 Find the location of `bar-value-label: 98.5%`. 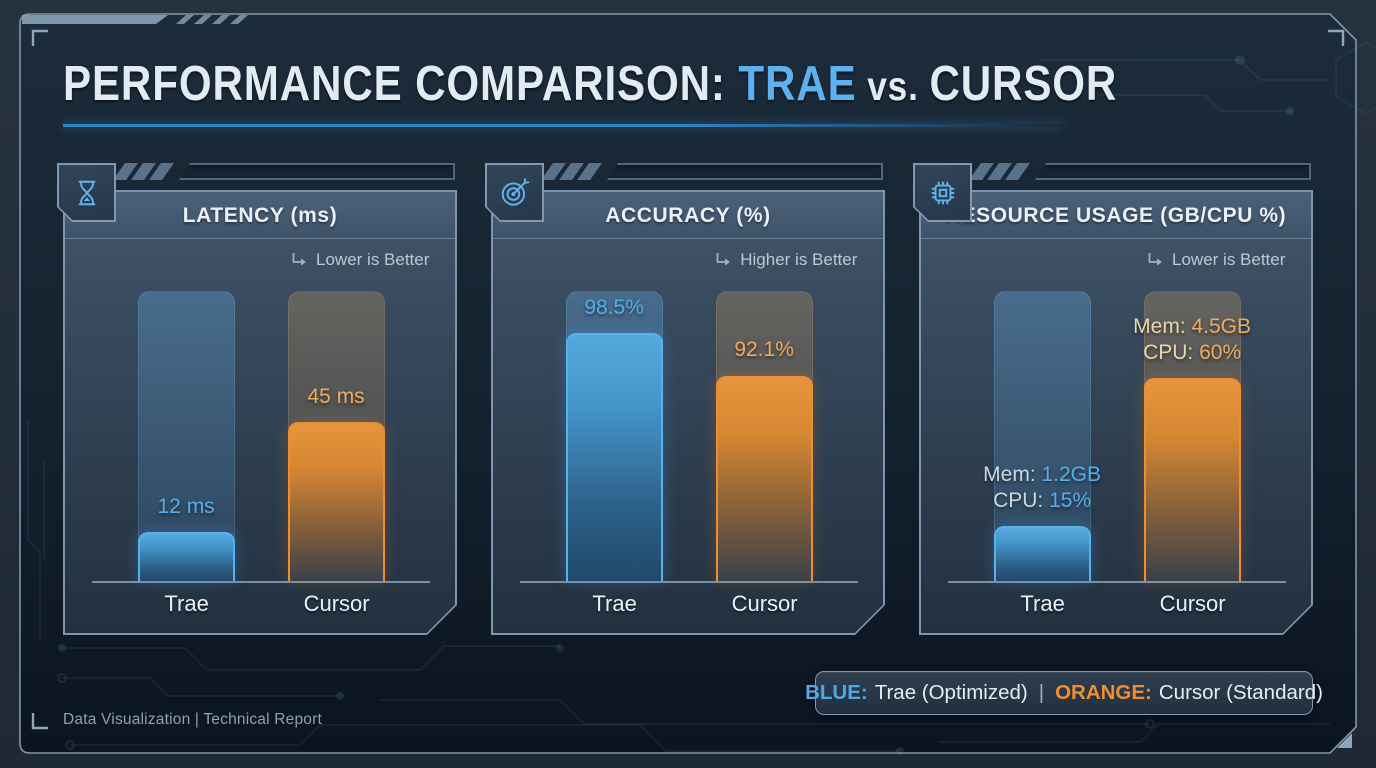

bar-value-label: 98.5% is located at coordinates (614, 308).